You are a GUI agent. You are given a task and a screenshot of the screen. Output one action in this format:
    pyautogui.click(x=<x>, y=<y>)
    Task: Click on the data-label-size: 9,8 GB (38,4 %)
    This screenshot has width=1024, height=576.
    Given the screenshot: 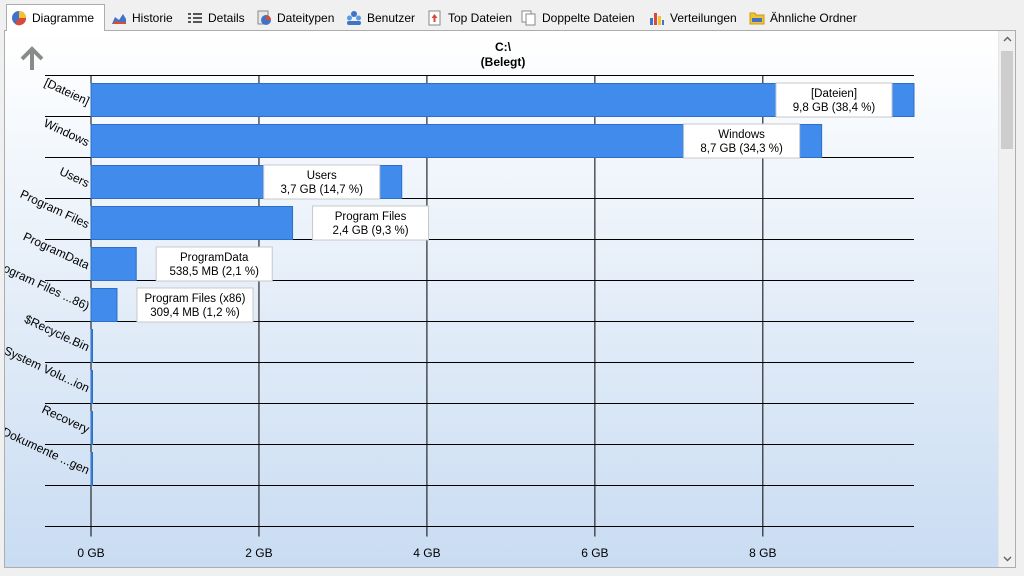 What is the action you would take?
    pyautogui.click(x=834, y=108)
    